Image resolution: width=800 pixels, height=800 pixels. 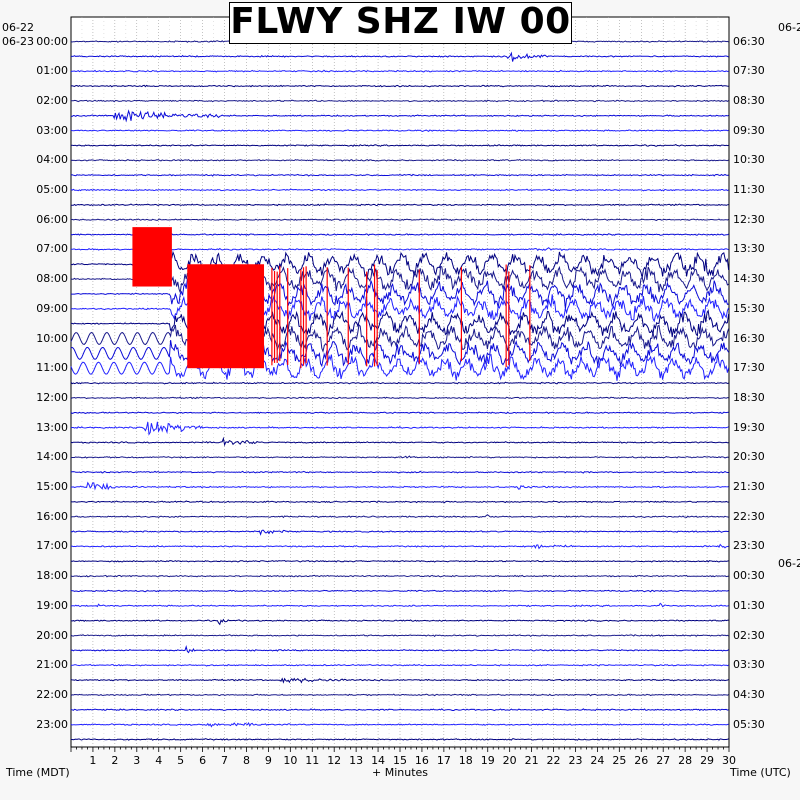 What do you see at coordinates (52, 457) in the screenshot?
I see `left-hour-label: 14:00` at bounding box center [52, 457].